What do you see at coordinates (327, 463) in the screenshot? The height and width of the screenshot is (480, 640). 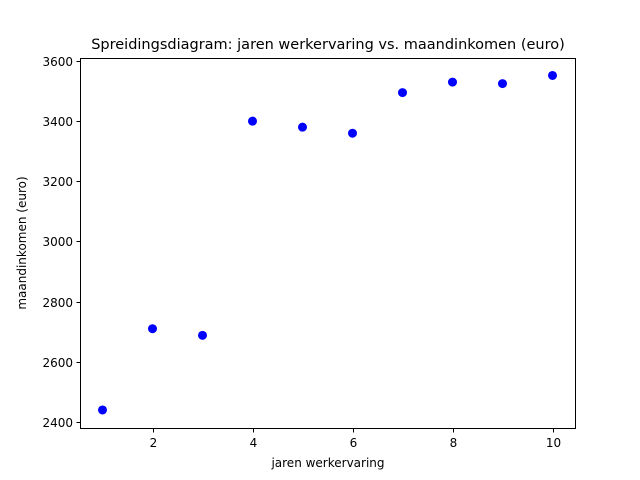 I see `x-axis-label: jaren werkervaring` at bounding box center [327, 463].